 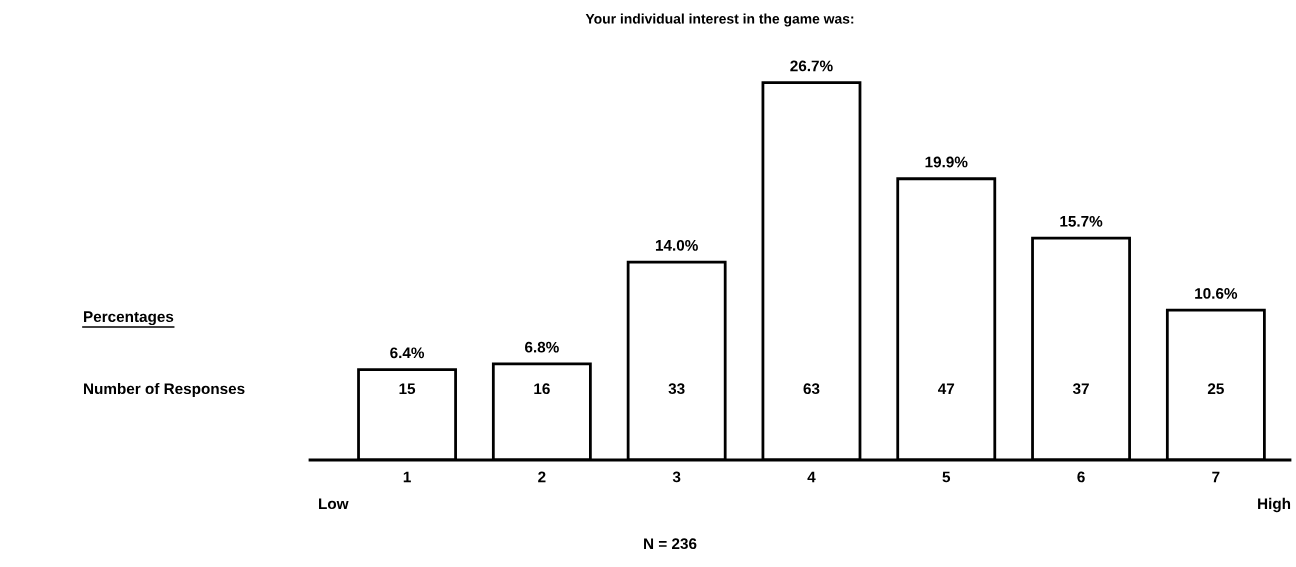 I want to click on data-label: 10.6%, so click(x=1216, y=293).